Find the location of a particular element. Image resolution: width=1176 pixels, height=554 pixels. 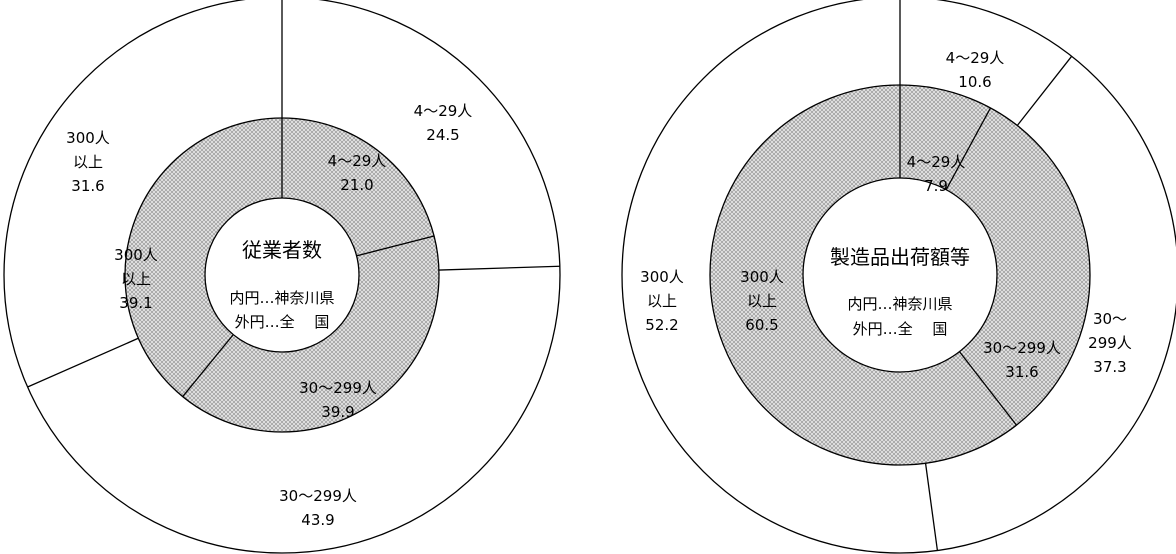

outer-slice-label-1-line-2: 37.3 is located at coordinates (1109, 367).